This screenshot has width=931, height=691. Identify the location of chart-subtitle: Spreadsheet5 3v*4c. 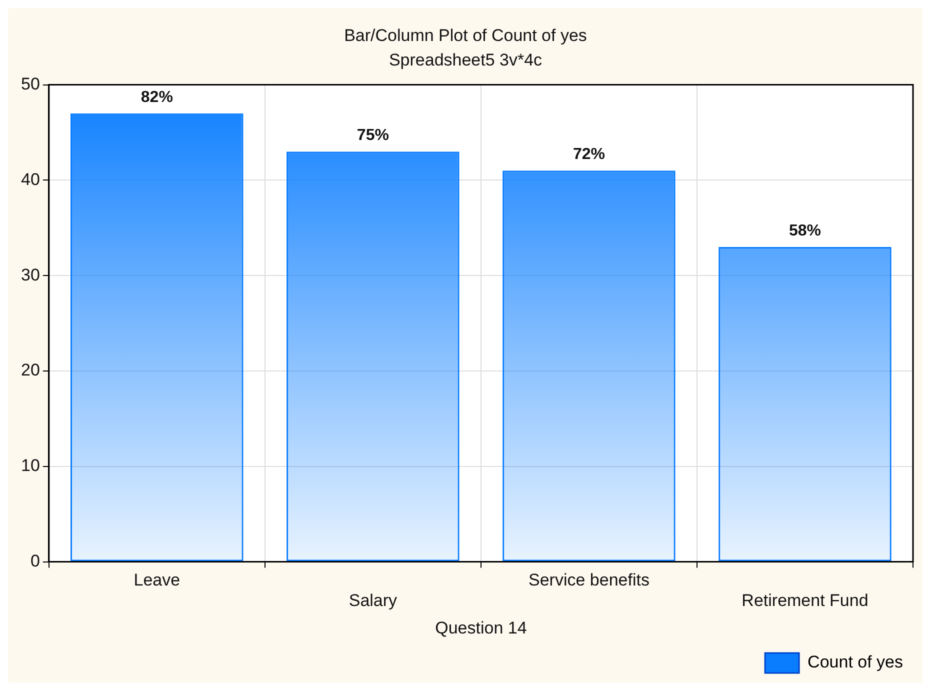
(465, 60).